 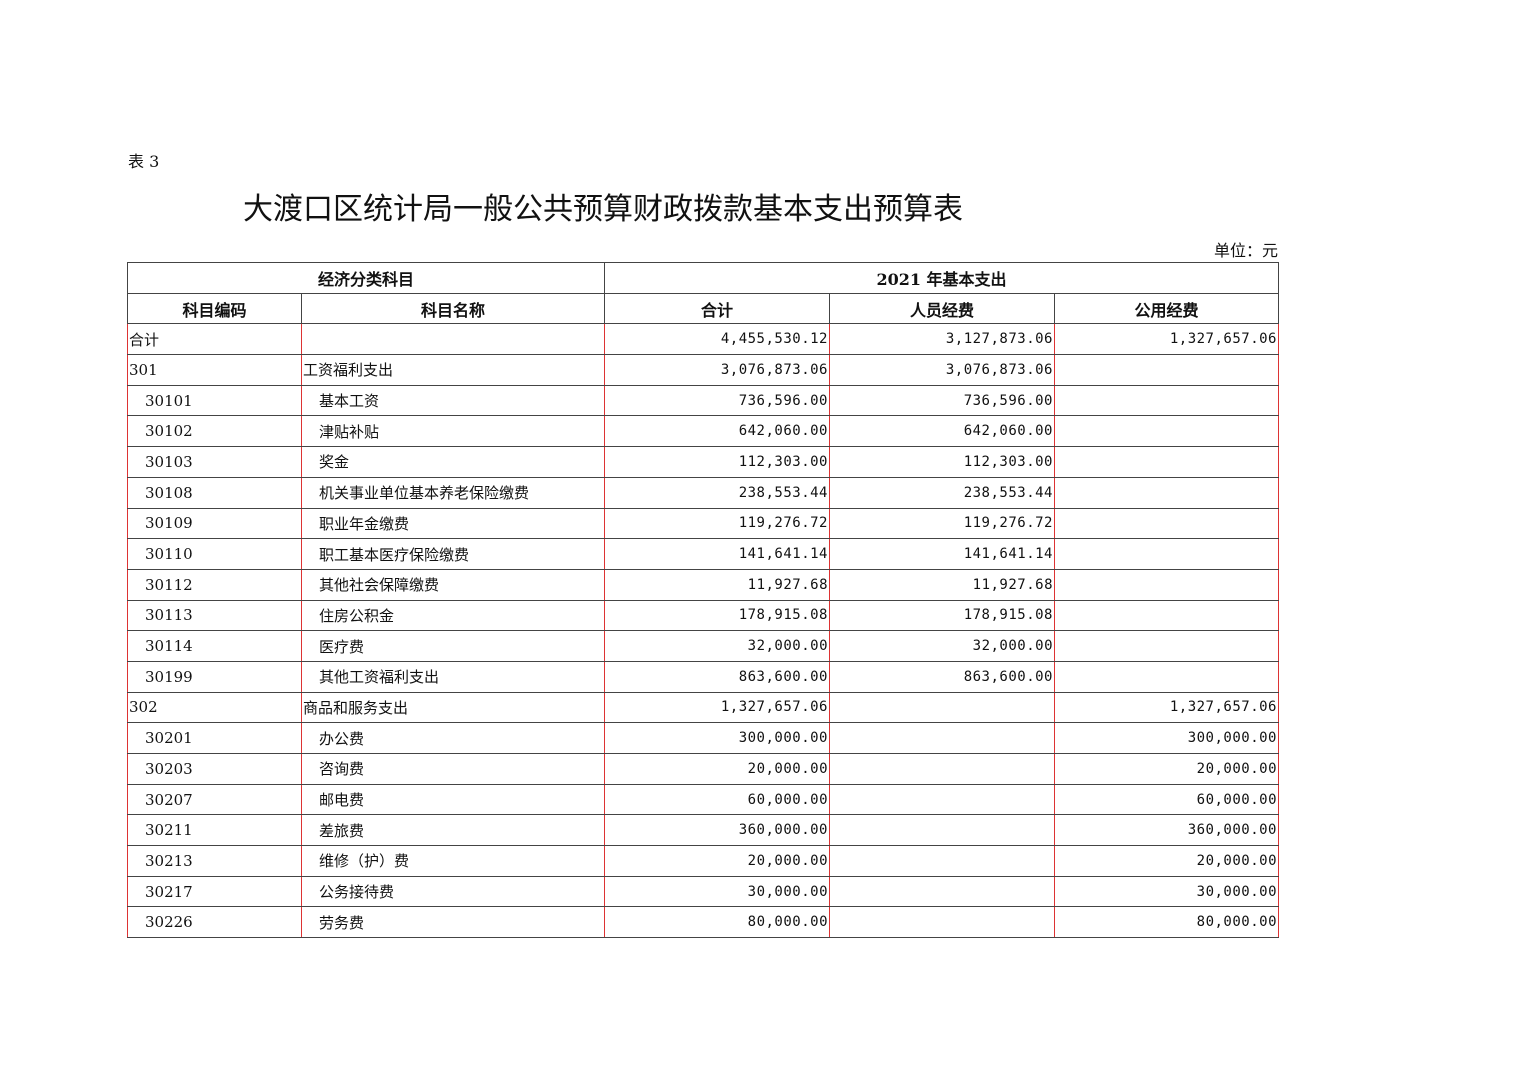 I want to click on cell-code: 30207, so click(x=214, y=799).